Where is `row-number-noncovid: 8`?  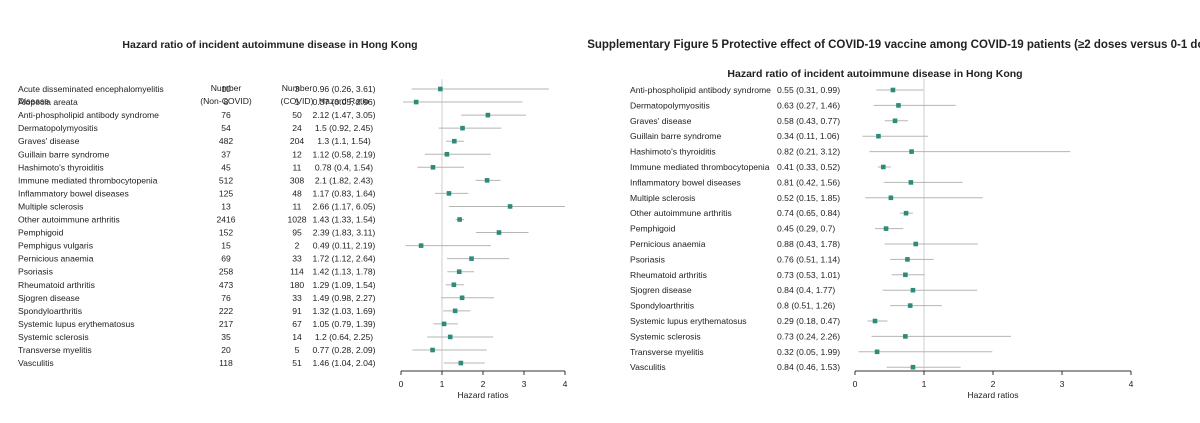
row-number-noncovid: 8 is located at coordinates (226, 102).